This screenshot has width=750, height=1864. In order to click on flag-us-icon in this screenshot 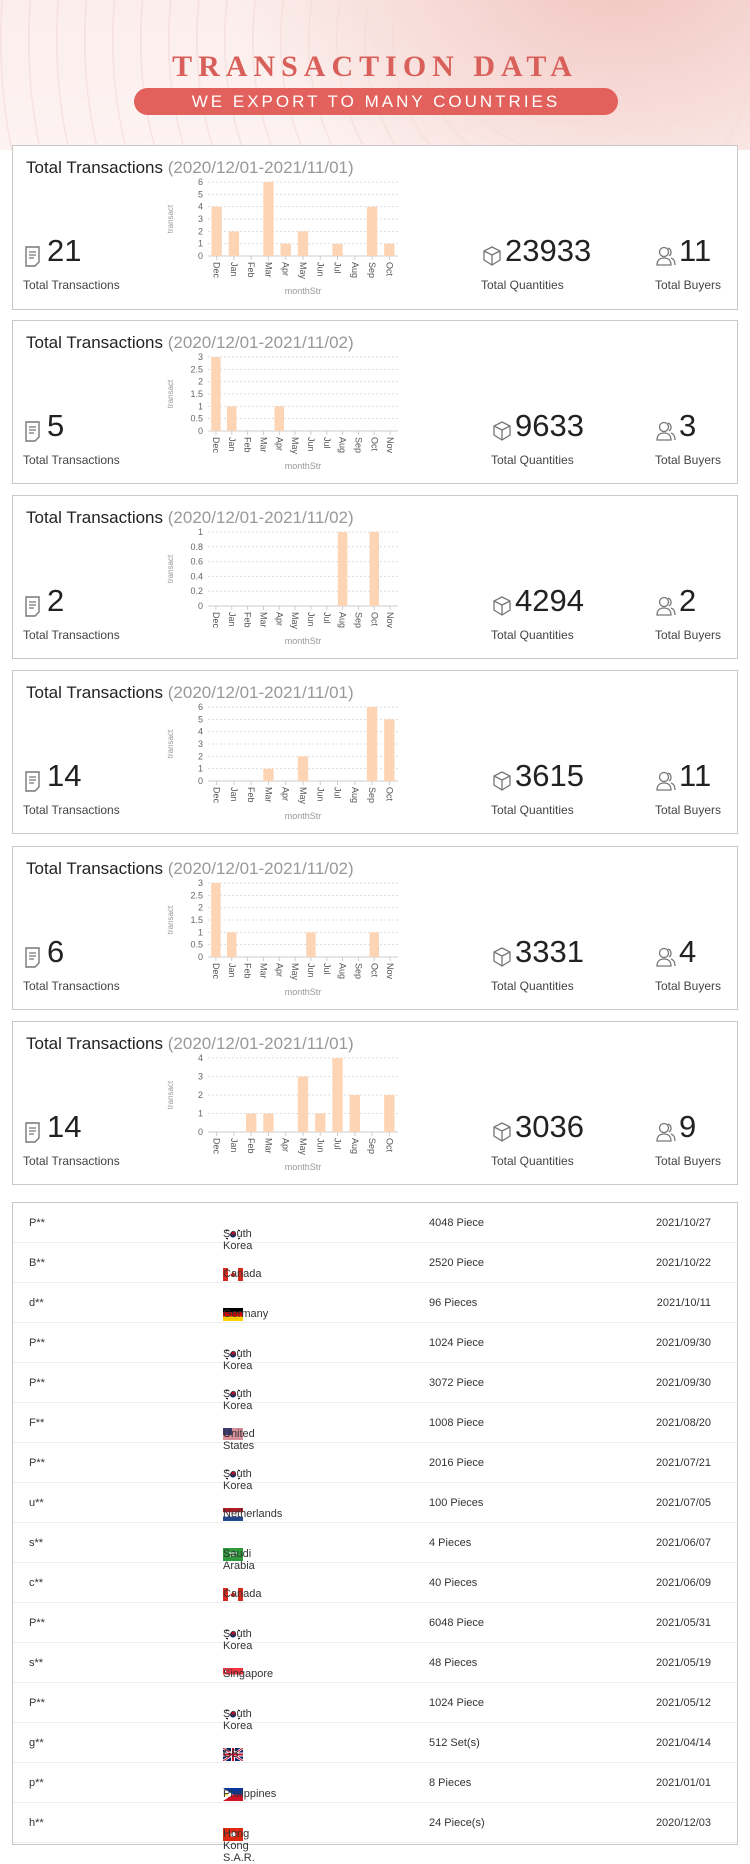, I will do `click(233, 1434)`.